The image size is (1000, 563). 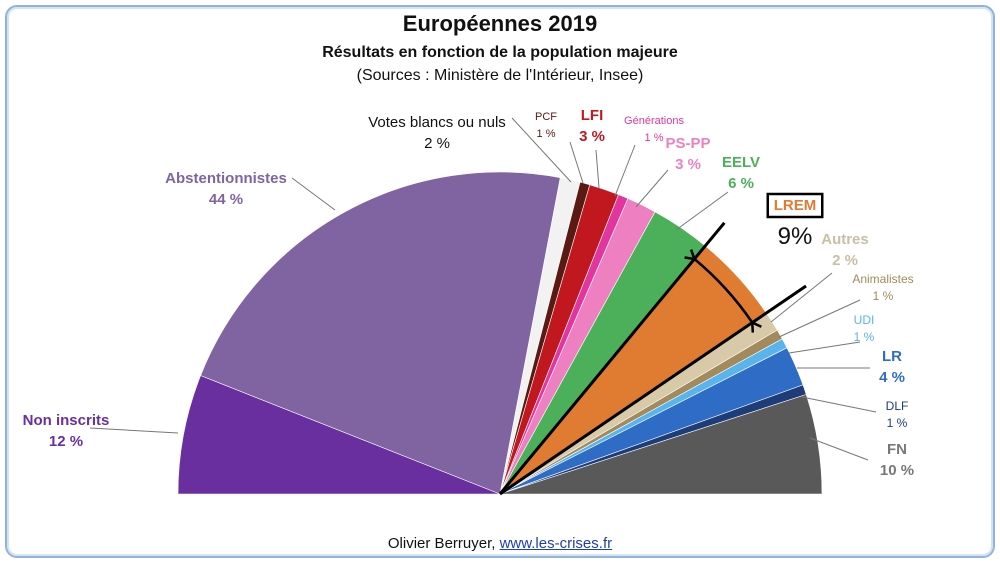 I want to click on slice-label: LFI, so click(x=592, y=115).